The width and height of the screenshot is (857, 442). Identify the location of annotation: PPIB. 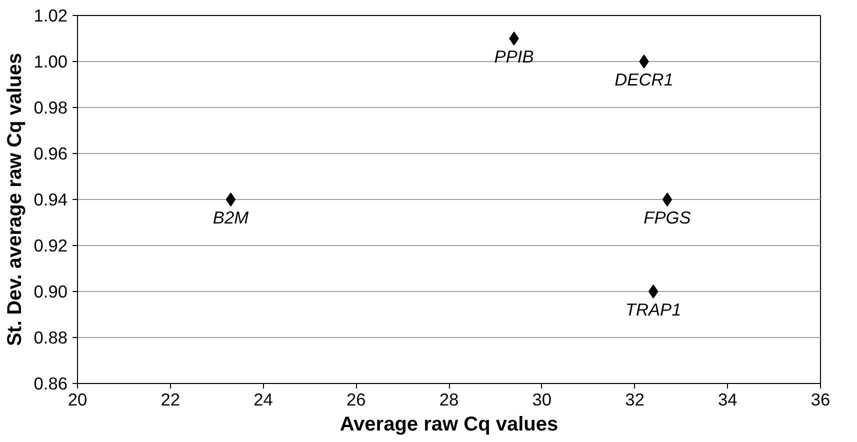
(514, 56).